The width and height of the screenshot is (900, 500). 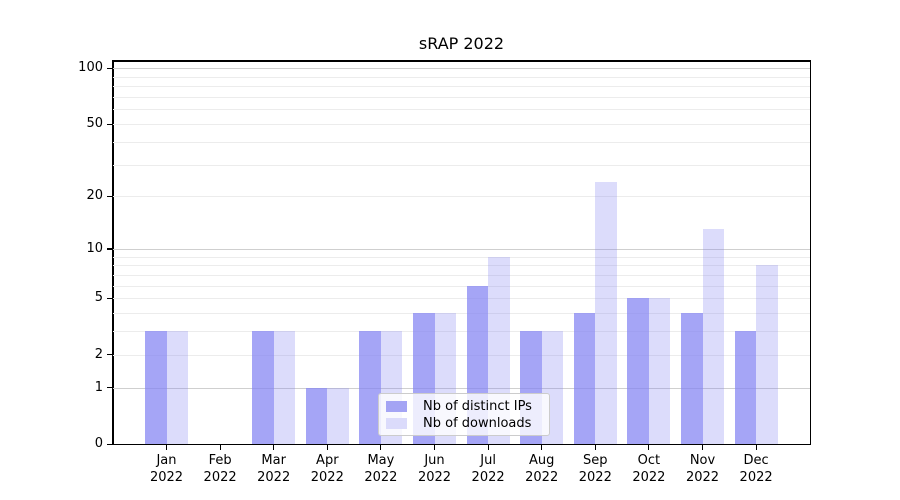 I want to click on bar-distinct-ips-mar, so click(x=263, y=387).